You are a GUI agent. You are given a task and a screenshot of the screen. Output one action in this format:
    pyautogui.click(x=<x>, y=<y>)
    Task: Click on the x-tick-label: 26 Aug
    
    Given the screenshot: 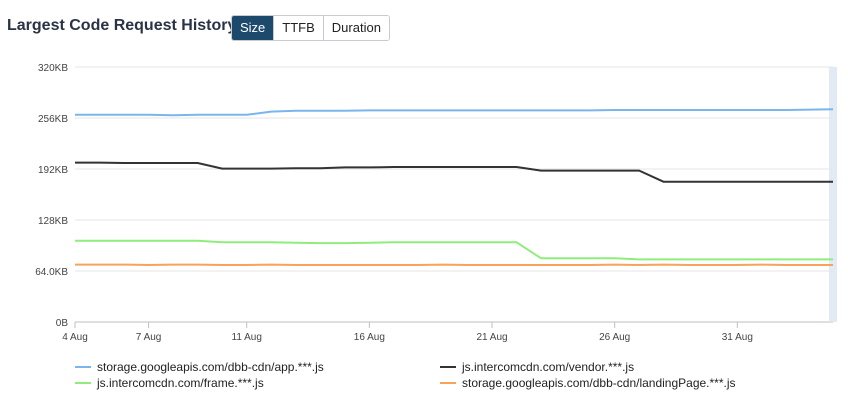 What is the action you would take?
    pyautogui.click(x=614, y=337)
    